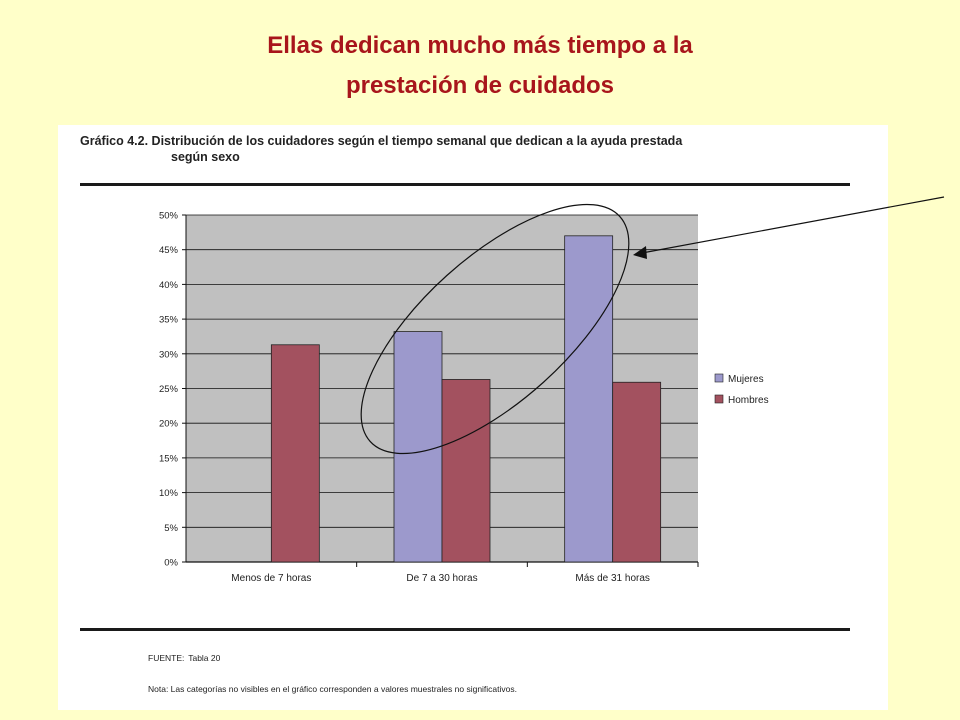 The image size is (960, 720). Describe the element at coordinates (169, 354) in the screenshot. I see `y-tick-label: 30%` at that location.